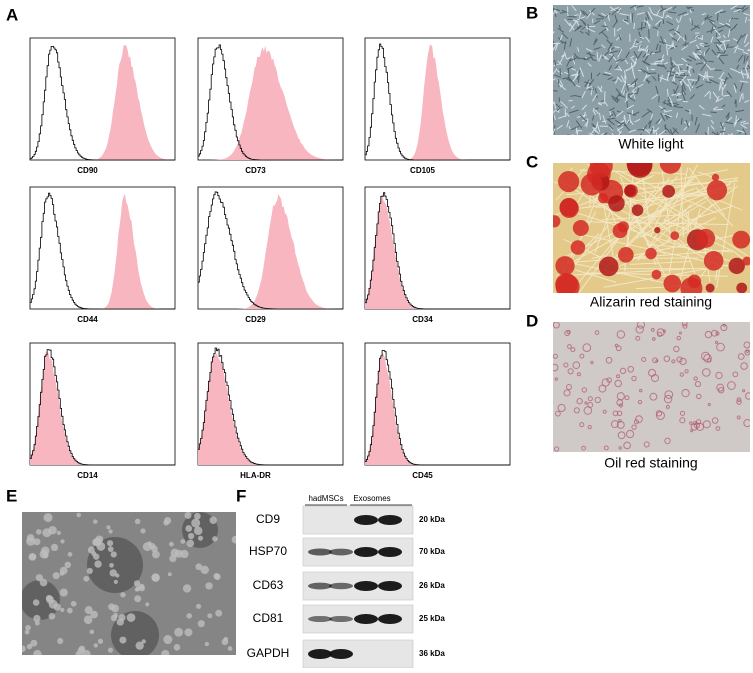  I want to click on caption: Alizarin red staining, so click(651, 302).